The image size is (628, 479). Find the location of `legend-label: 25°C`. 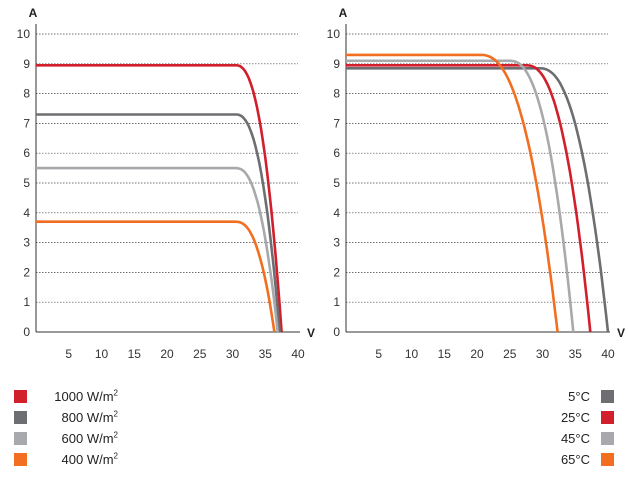

legend-label: 25°C is located at coordinates (575, 417).